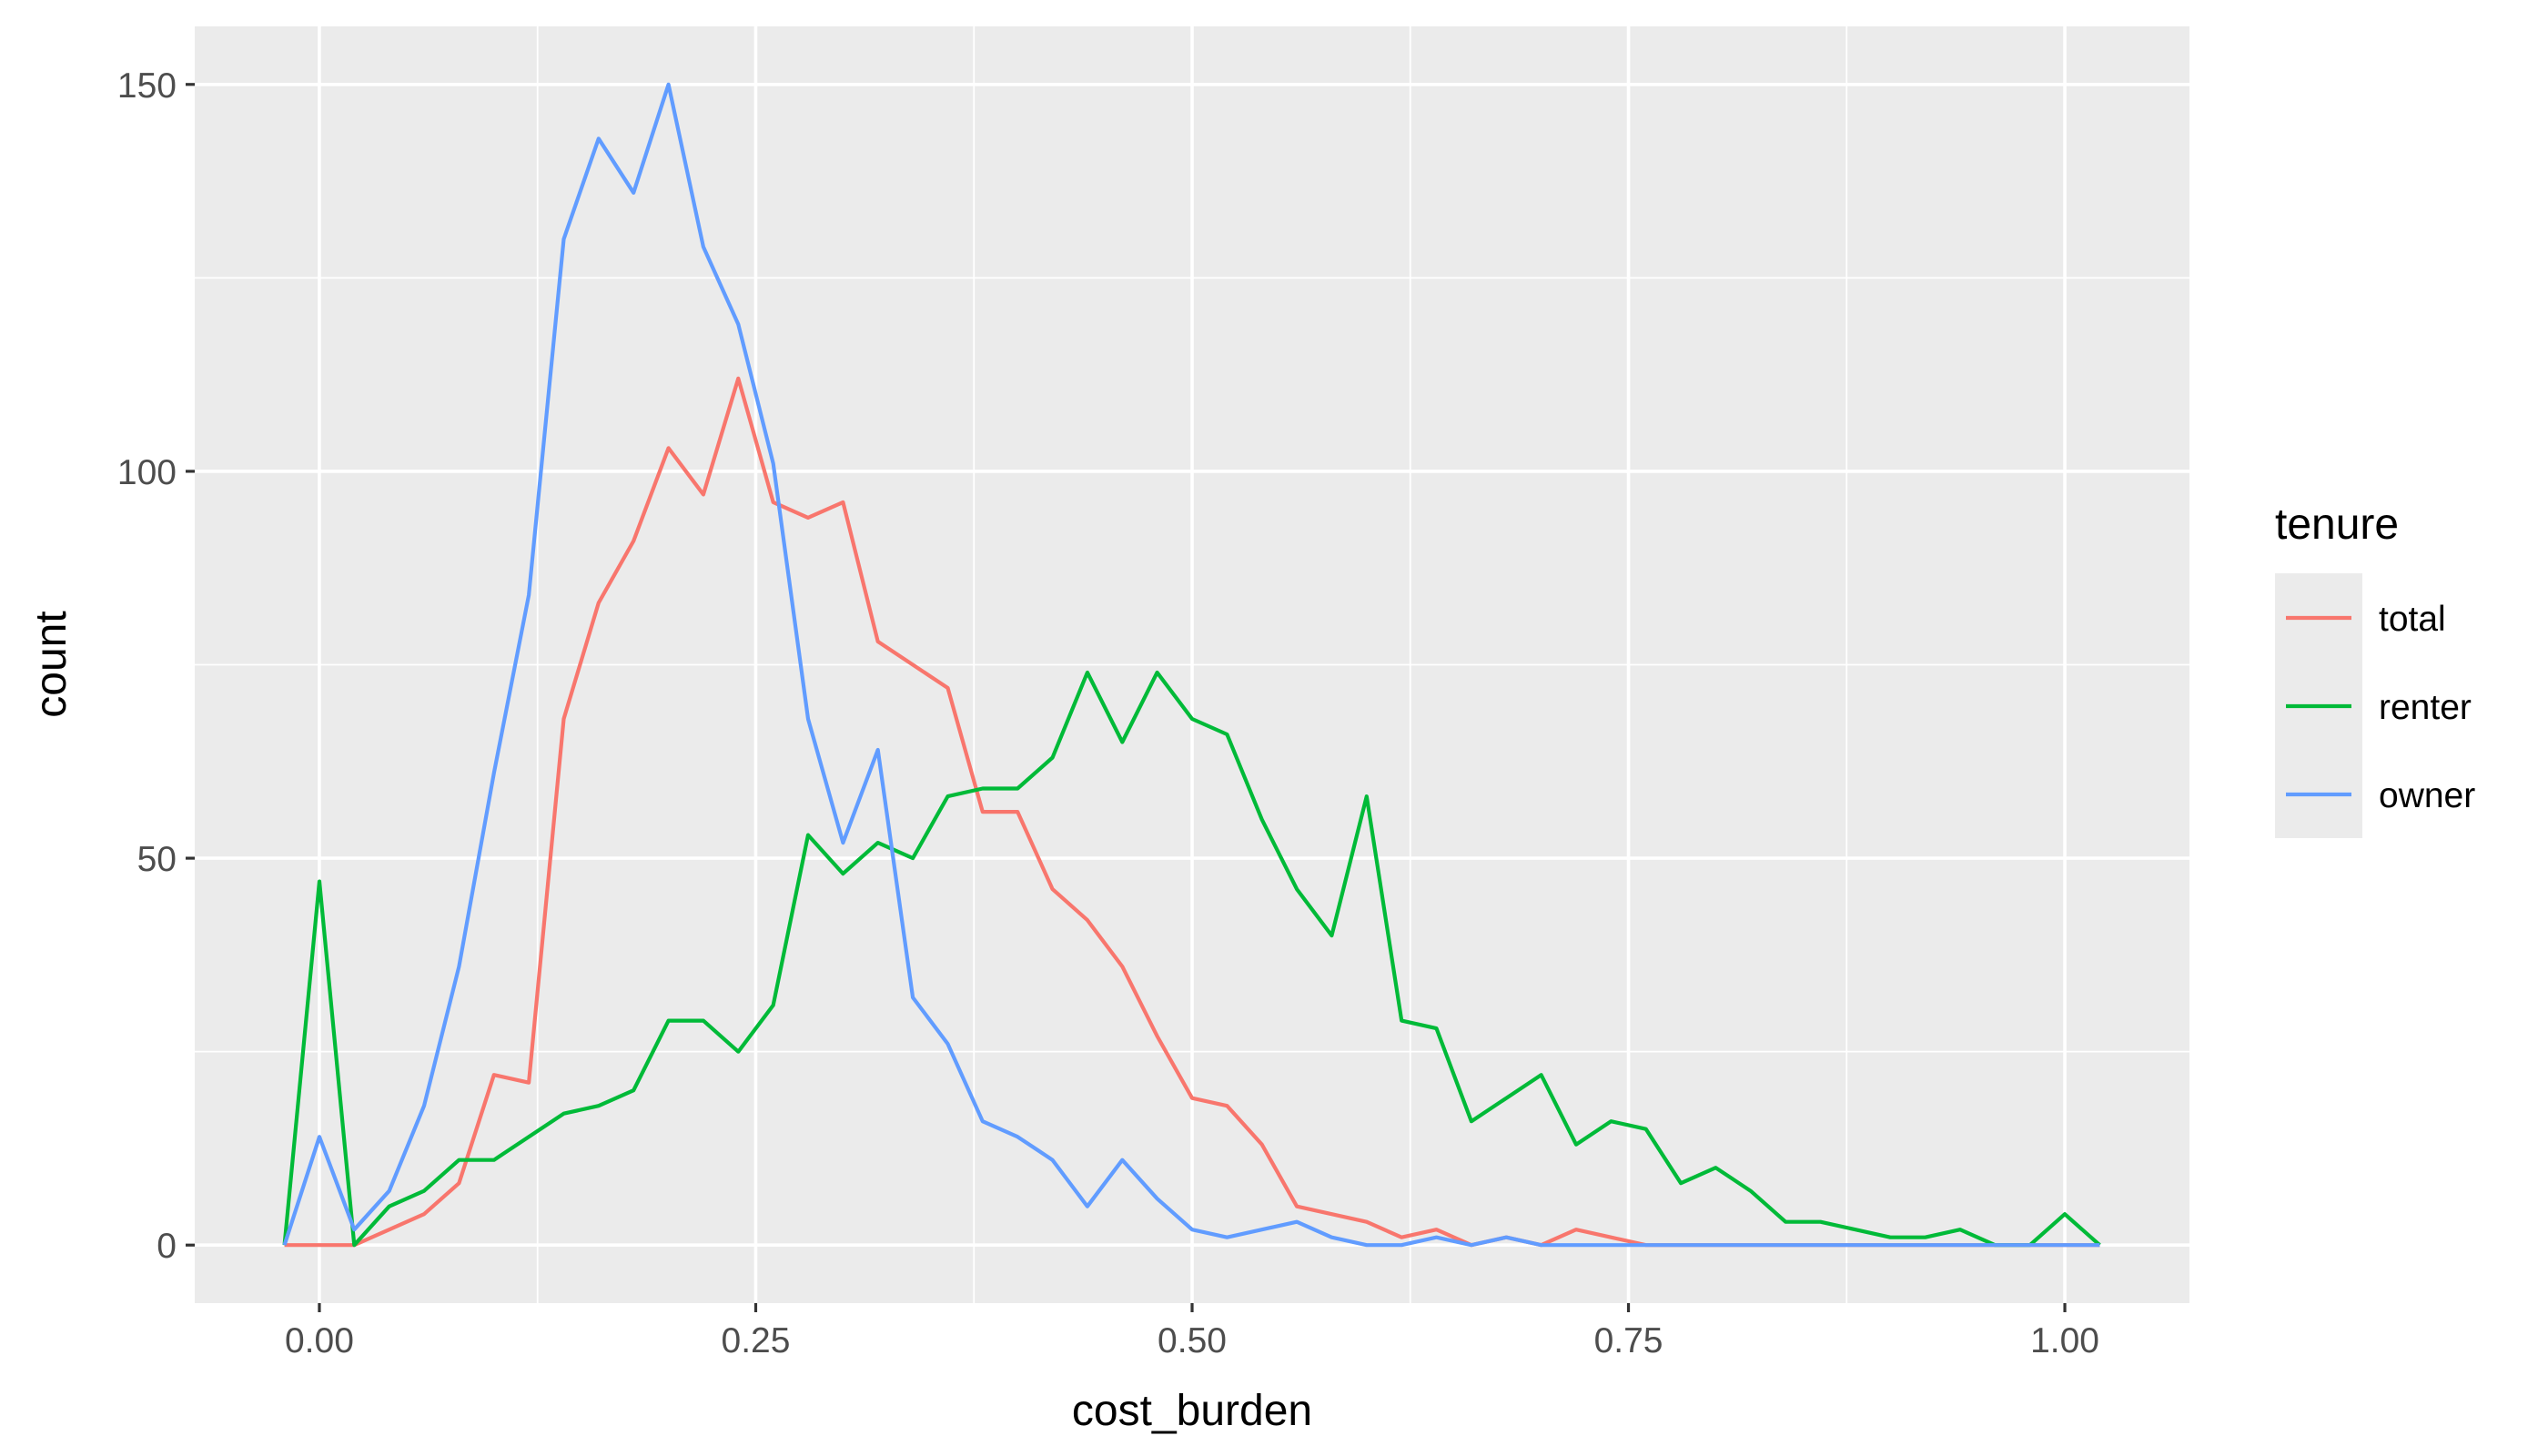 Image resolution: width=2548 pixels, height=1456 pixels. Describe the element at coordinates (1193, 1340) in the screenshot. I see `x-tick-label: 0.50` at that location.